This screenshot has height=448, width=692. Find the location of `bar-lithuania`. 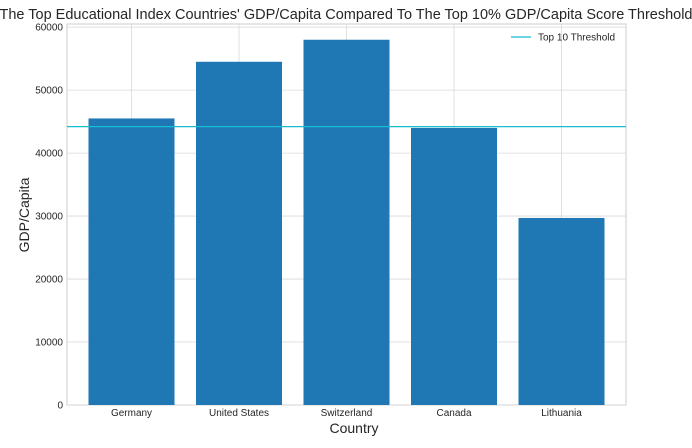

bar-lithuania is located at coordinates (561, 311).